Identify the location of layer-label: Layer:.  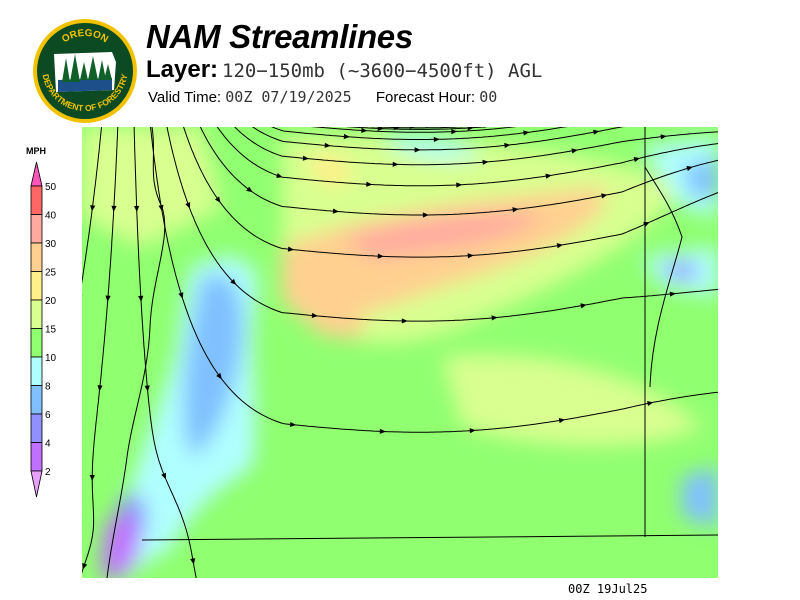
(182, 69).